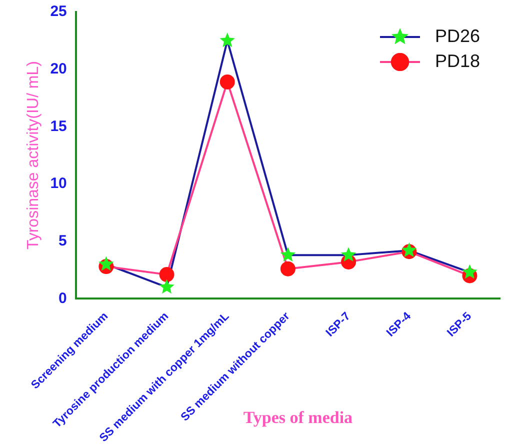 The image size is (508, 448). What do you see at coordinates (457, 60) in the screenshot?
I see `legend-label: PD18` at bounding box center [457, 60].